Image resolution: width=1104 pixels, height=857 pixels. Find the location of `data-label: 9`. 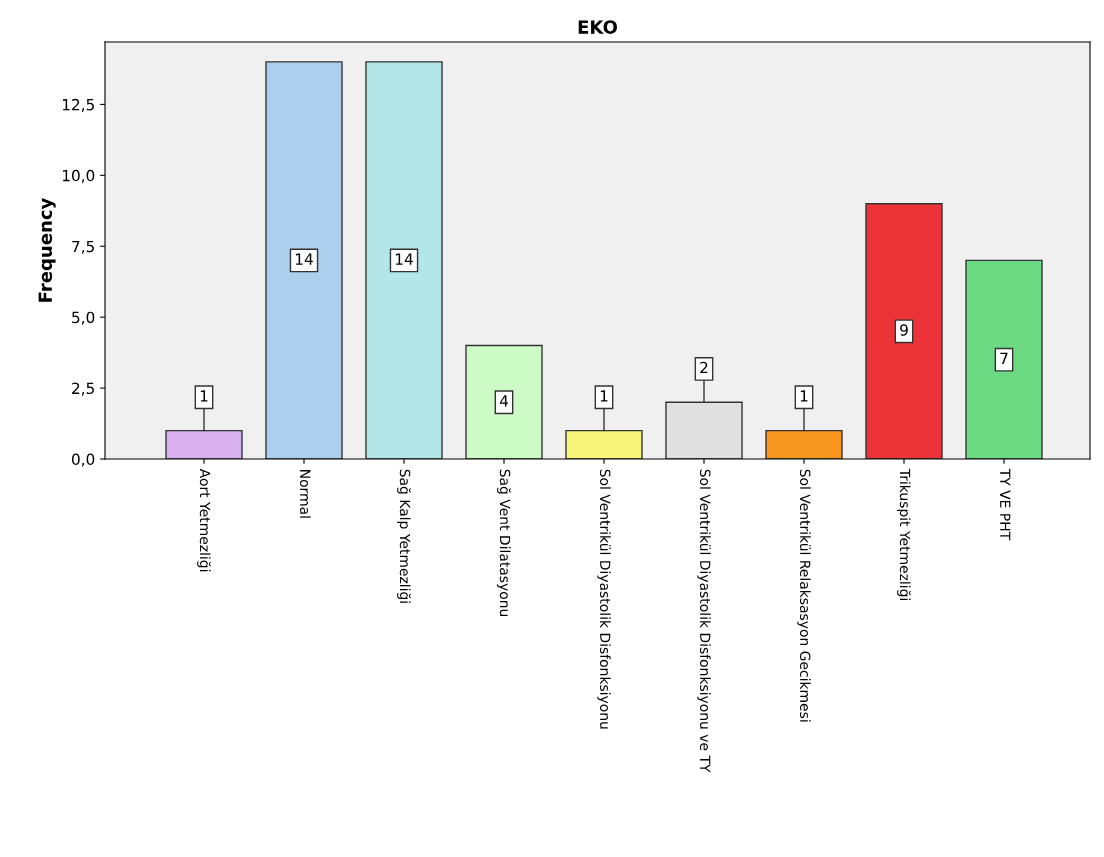

data-label: 9 is located at coordinates (904, 330).